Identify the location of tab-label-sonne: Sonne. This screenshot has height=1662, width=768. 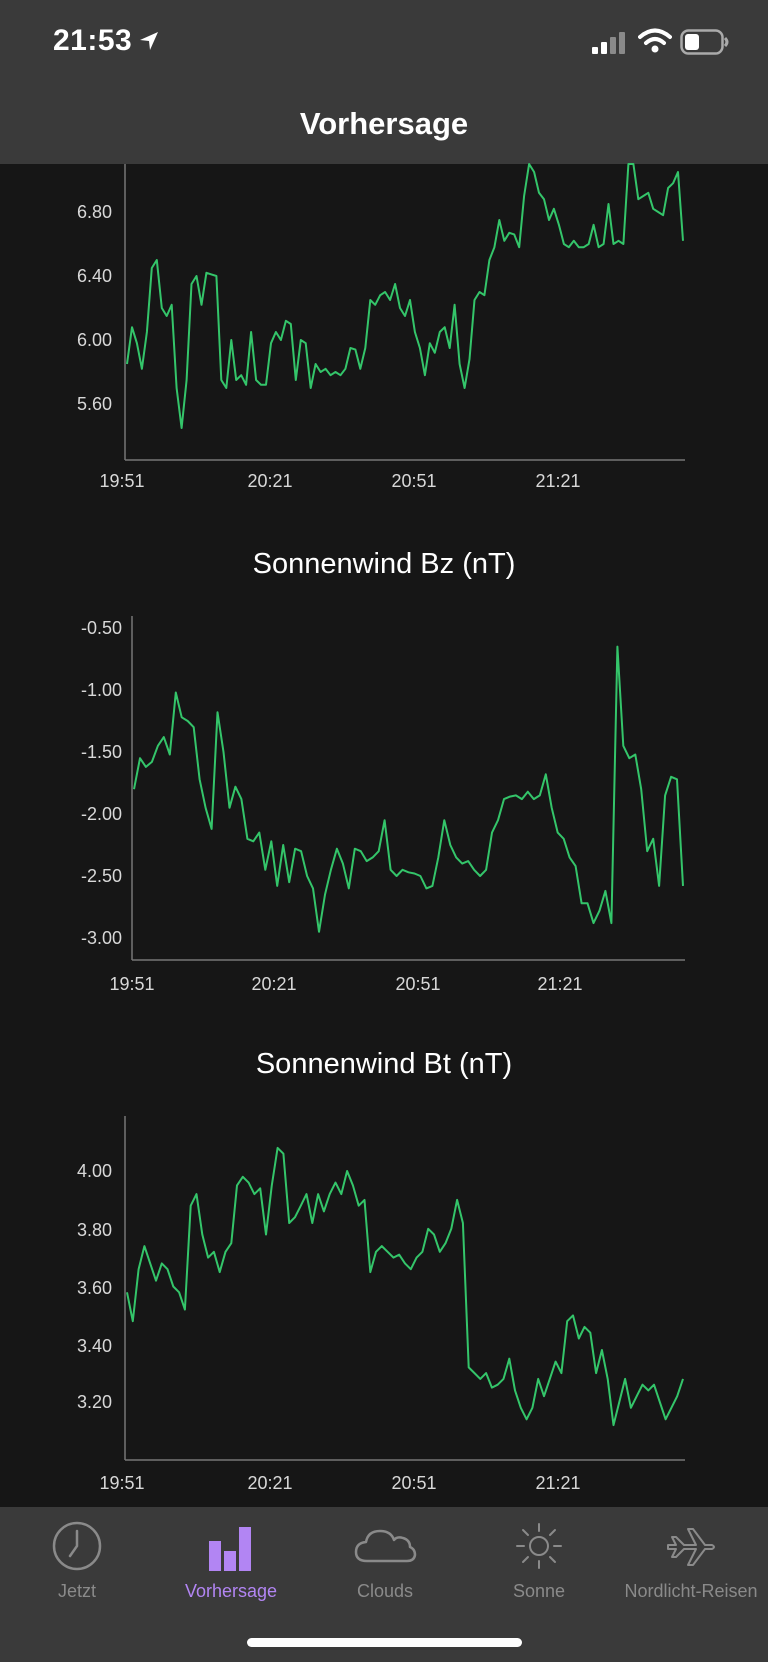
(539, 1591).